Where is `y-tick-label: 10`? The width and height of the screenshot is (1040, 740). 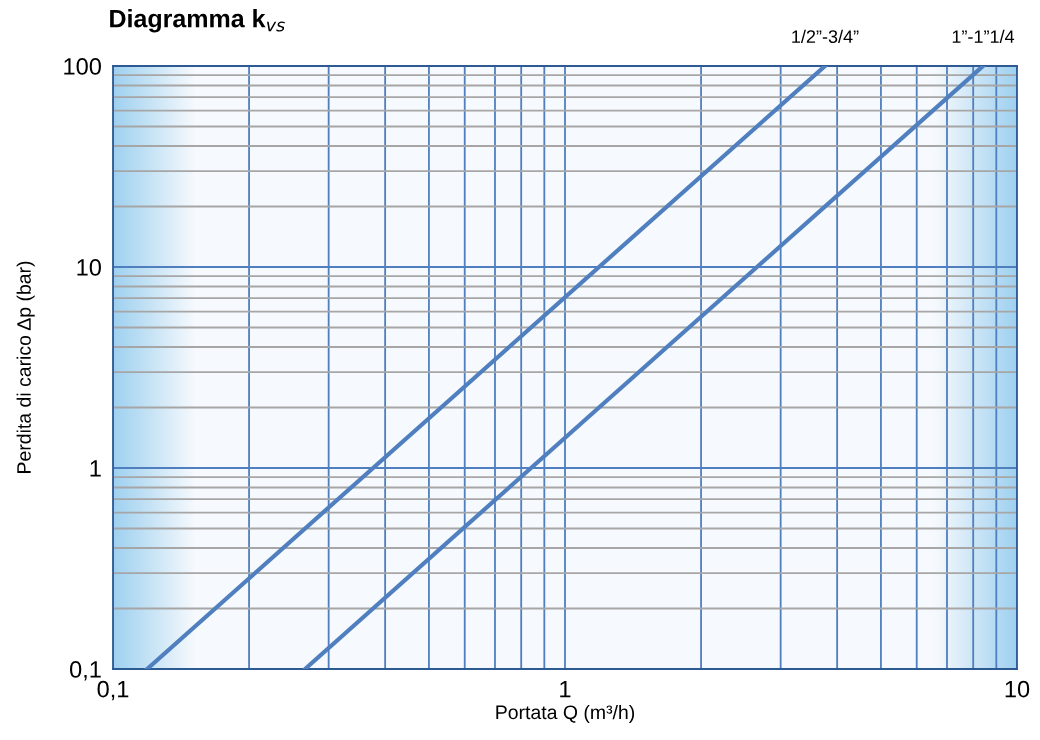 y-tick-label: 10 is located at coordinates (89, 267).